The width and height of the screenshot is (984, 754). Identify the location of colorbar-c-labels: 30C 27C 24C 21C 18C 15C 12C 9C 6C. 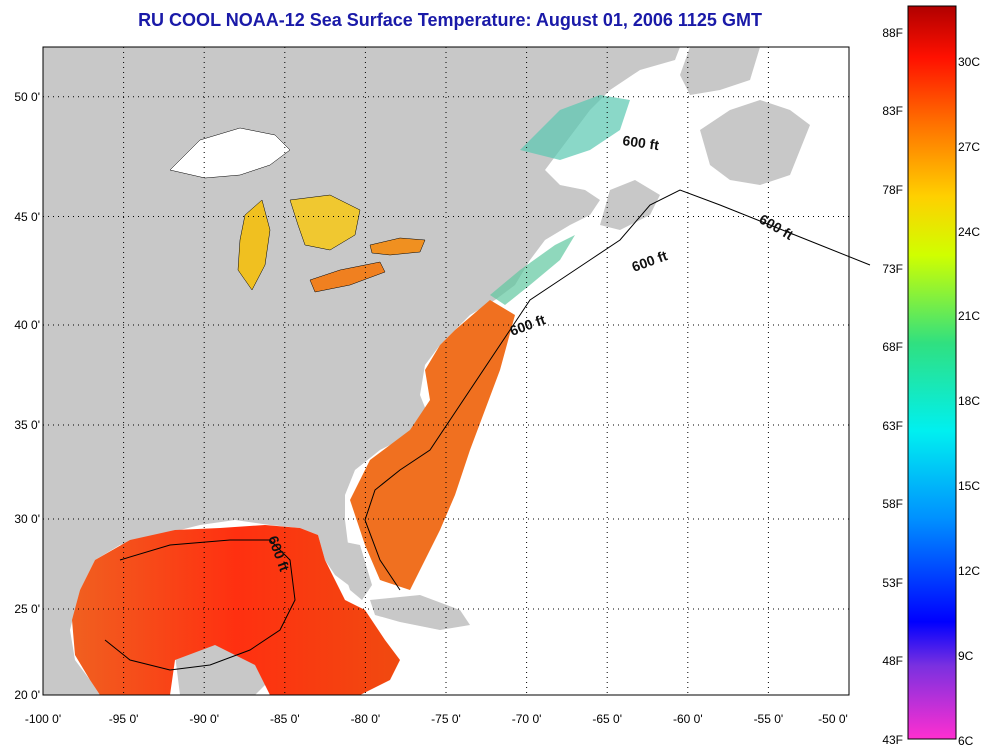
(969, 401).